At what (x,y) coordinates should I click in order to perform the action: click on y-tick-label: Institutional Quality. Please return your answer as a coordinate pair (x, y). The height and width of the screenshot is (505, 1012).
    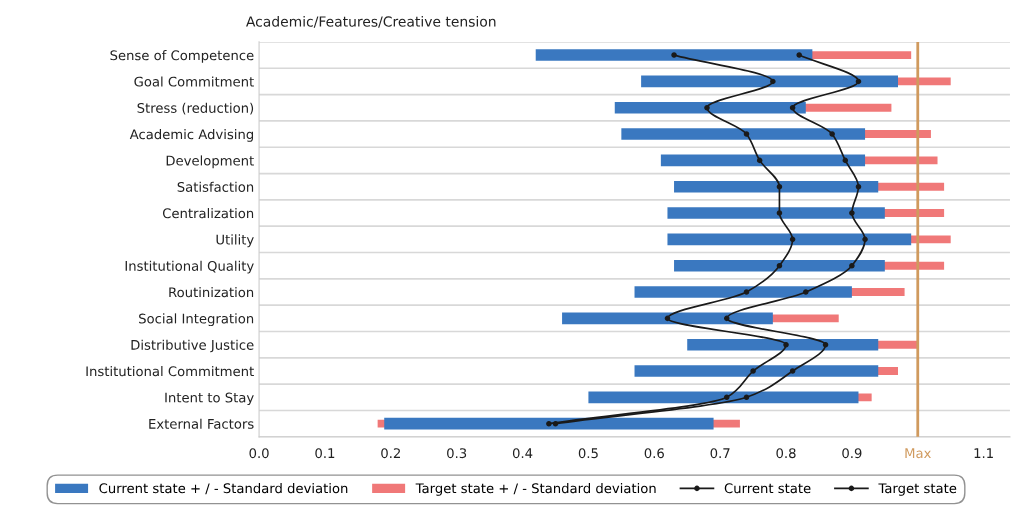
    Looking at the image, I should click on (189, 267).